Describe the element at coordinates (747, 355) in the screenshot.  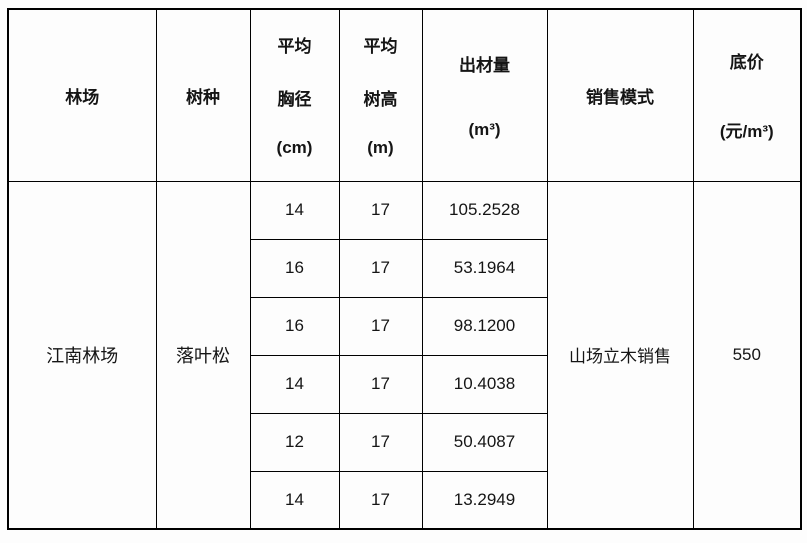
I see `cell-base-price: 550` at that location.